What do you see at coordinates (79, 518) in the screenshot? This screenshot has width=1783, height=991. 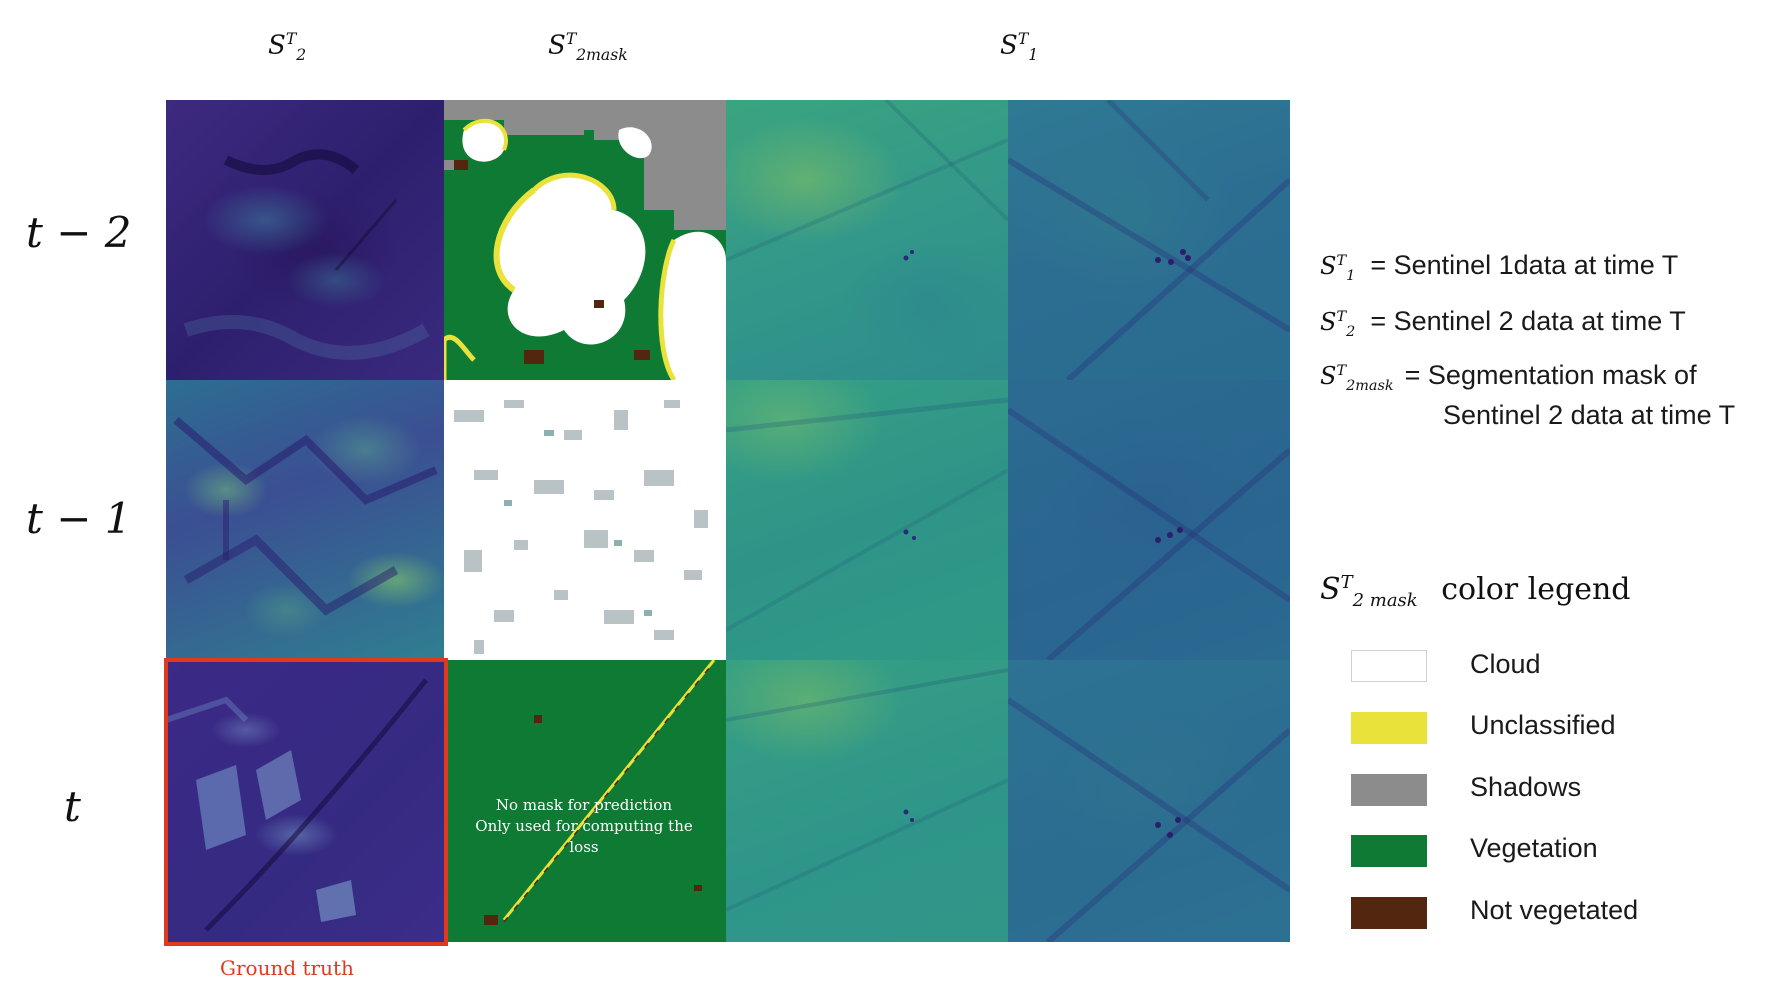 I see `row-label-t-minus-1: t − 1` at bounding box center [79, 518].